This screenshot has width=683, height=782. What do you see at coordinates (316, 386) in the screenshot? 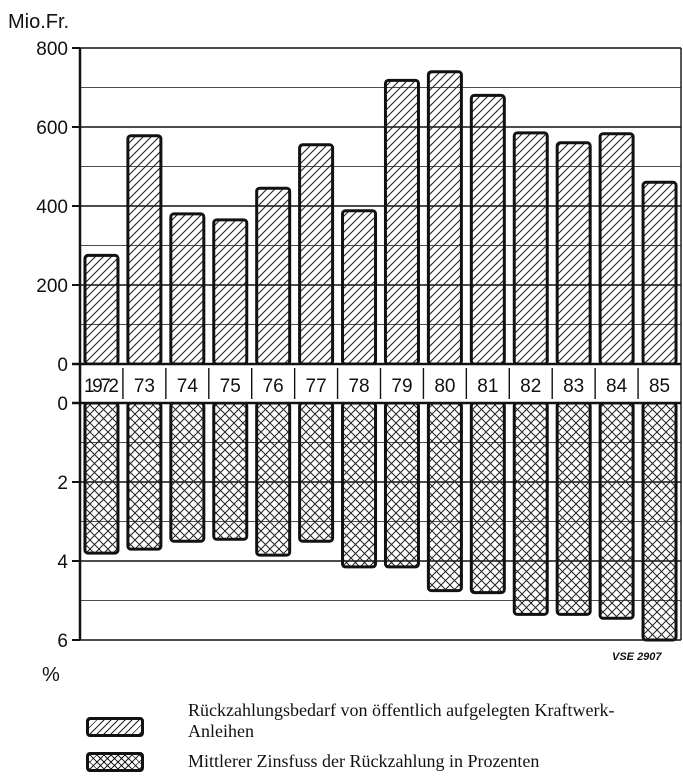
I see `category-label-77: 77` at bounding box center [316, 386].